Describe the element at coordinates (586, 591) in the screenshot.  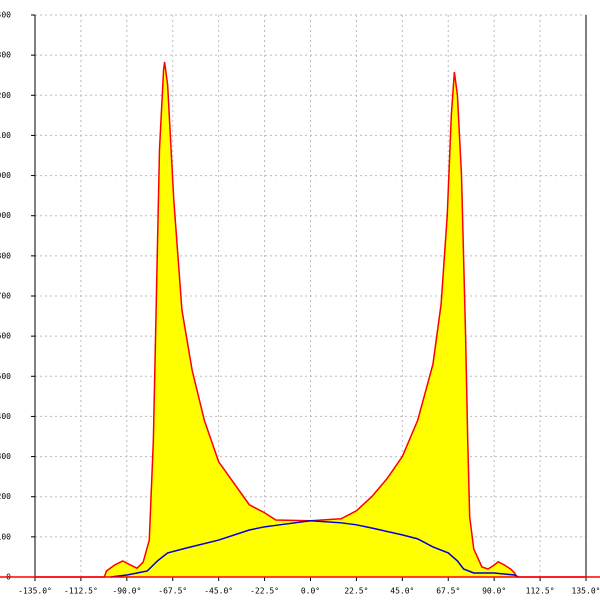
I see `x-tick-label: 135.0°` at that location.